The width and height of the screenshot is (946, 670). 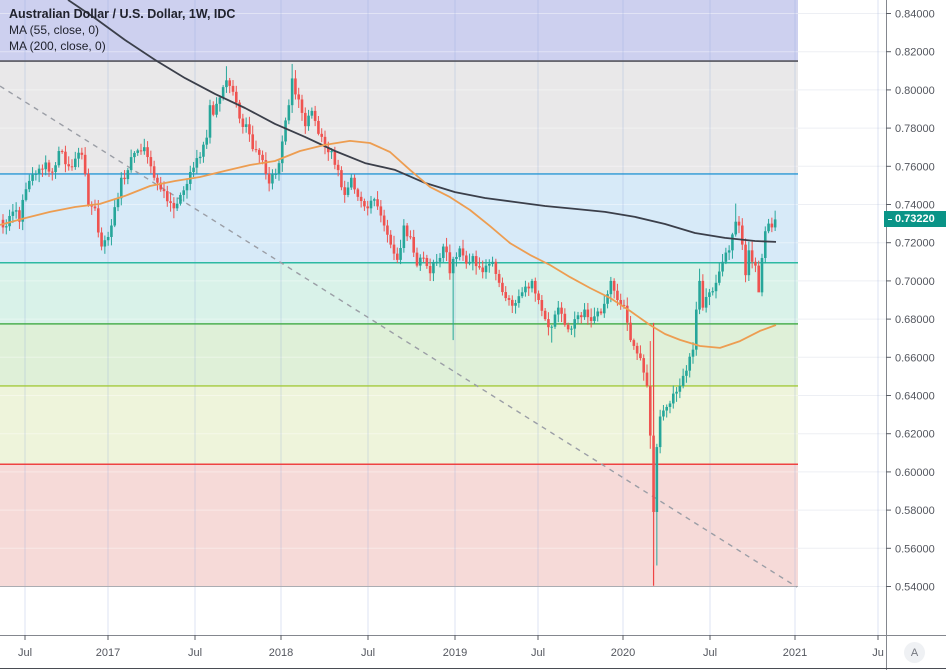 What do you see at coordinates (914, 652) in the screenshot?
I see `axis-settings-button: A` at bounding box center [914, 652].